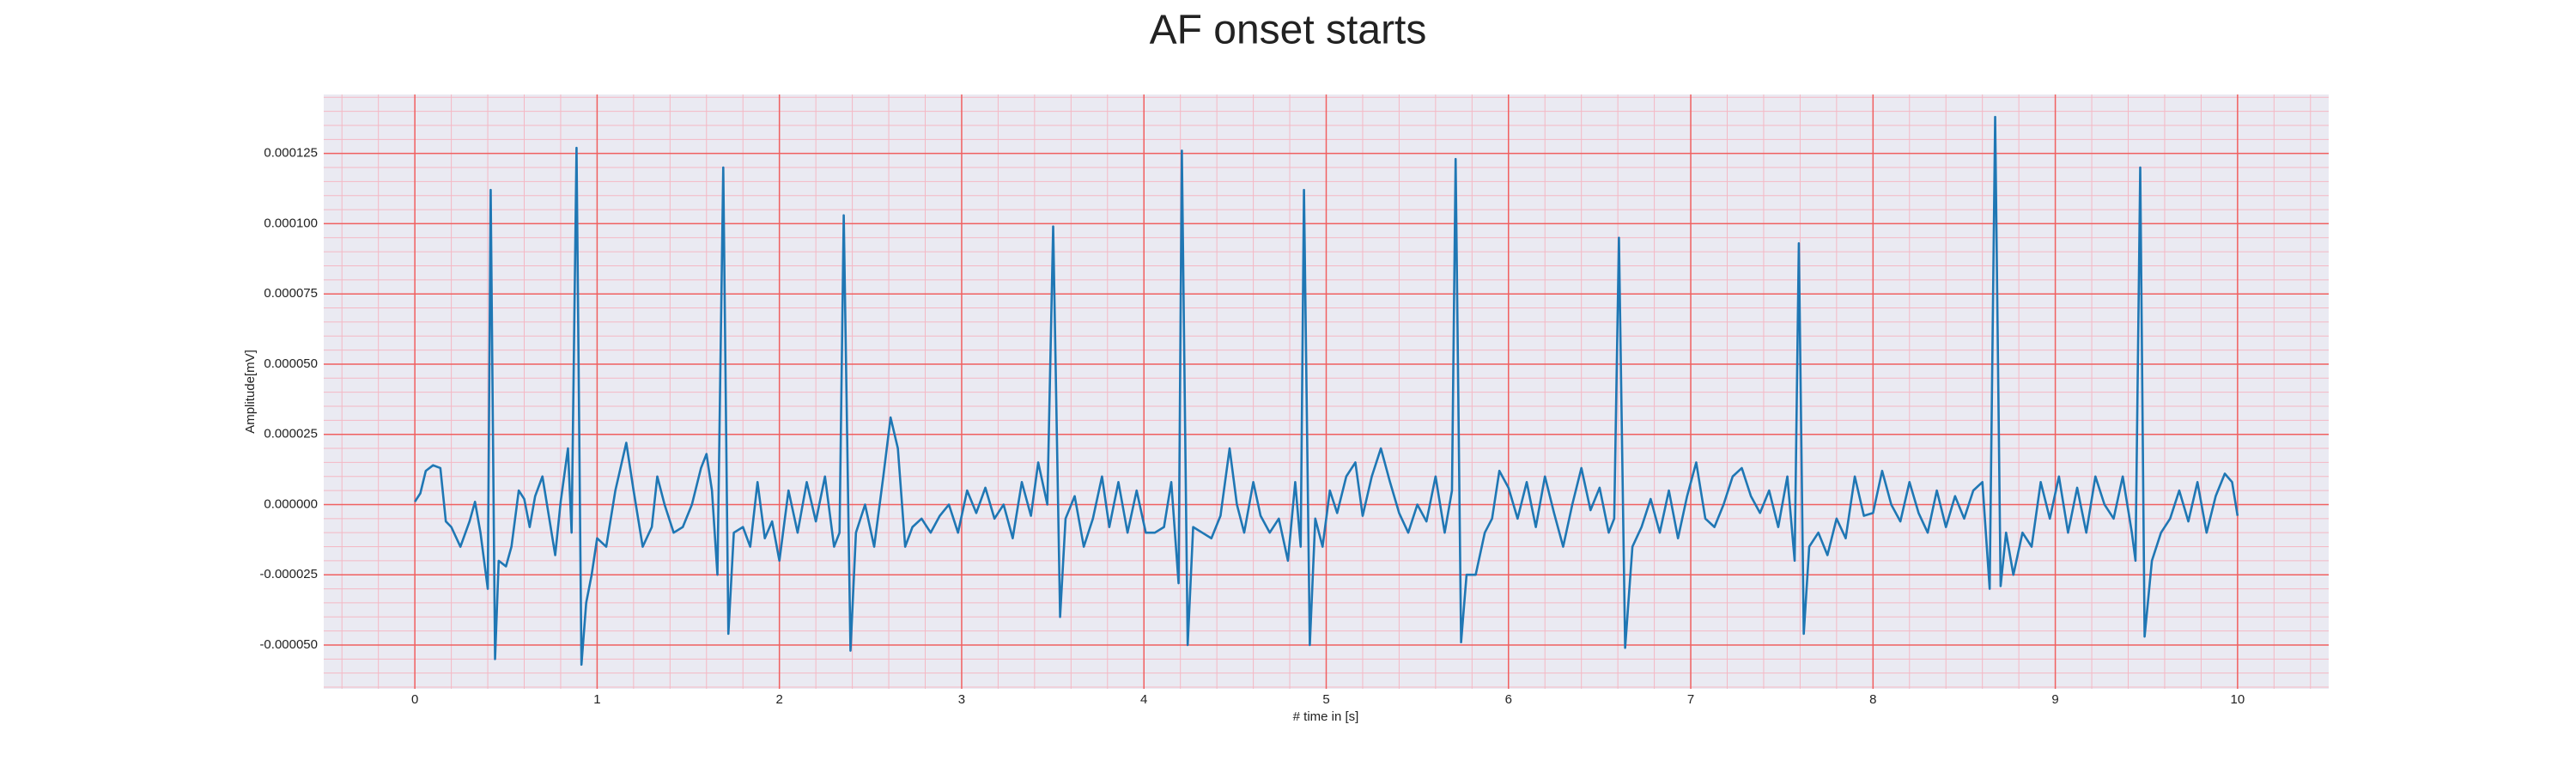  I want to click on chart-title: AF onset starts, so click(1288, 30).